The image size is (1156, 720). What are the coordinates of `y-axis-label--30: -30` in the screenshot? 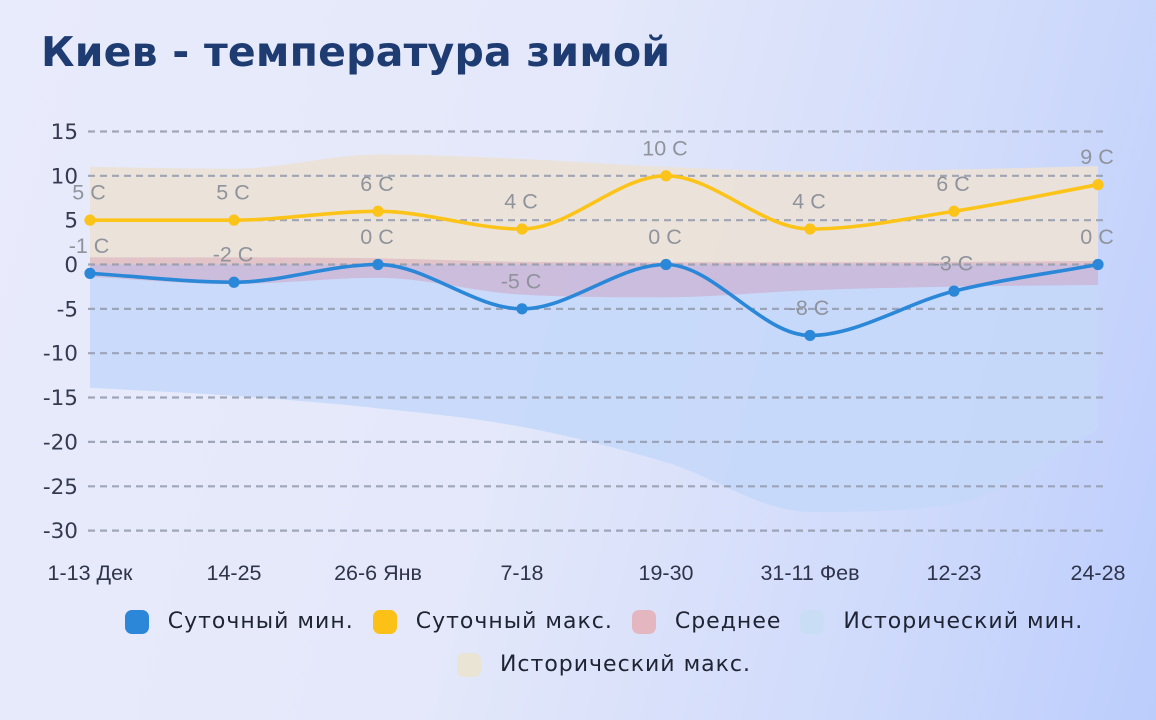 It's located at (60, 531).